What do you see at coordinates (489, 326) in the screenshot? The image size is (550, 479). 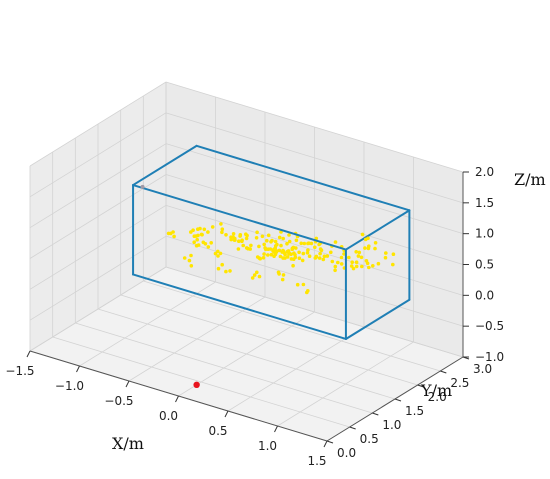 I see `z-tick-label: −0.5` at bounding box center [489, 326].